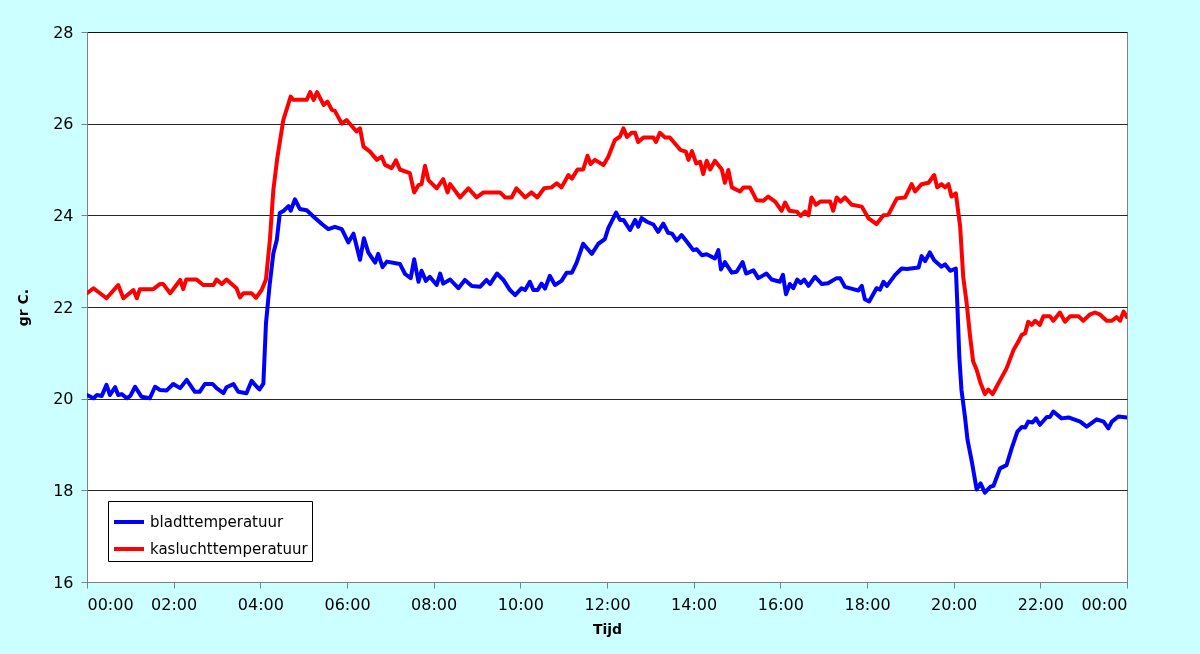  I want to click on y-axis-title: gr C., so click(23, 307).